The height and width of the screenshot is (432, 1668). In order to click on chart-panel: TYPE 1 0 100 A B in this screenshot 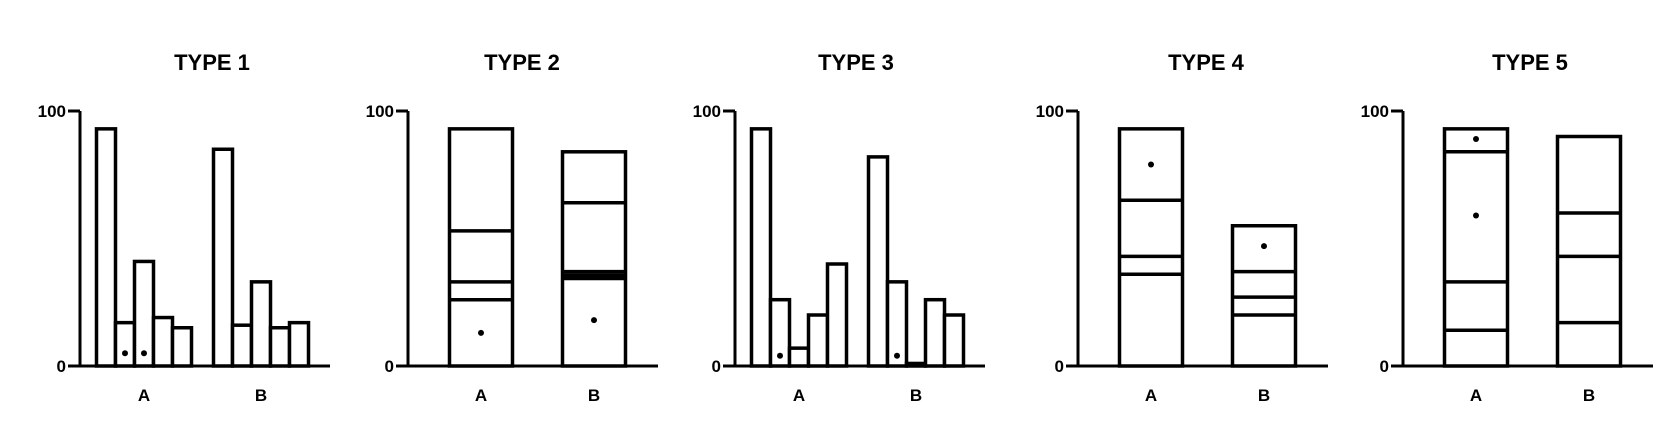, I will do `click(184, 227)`.